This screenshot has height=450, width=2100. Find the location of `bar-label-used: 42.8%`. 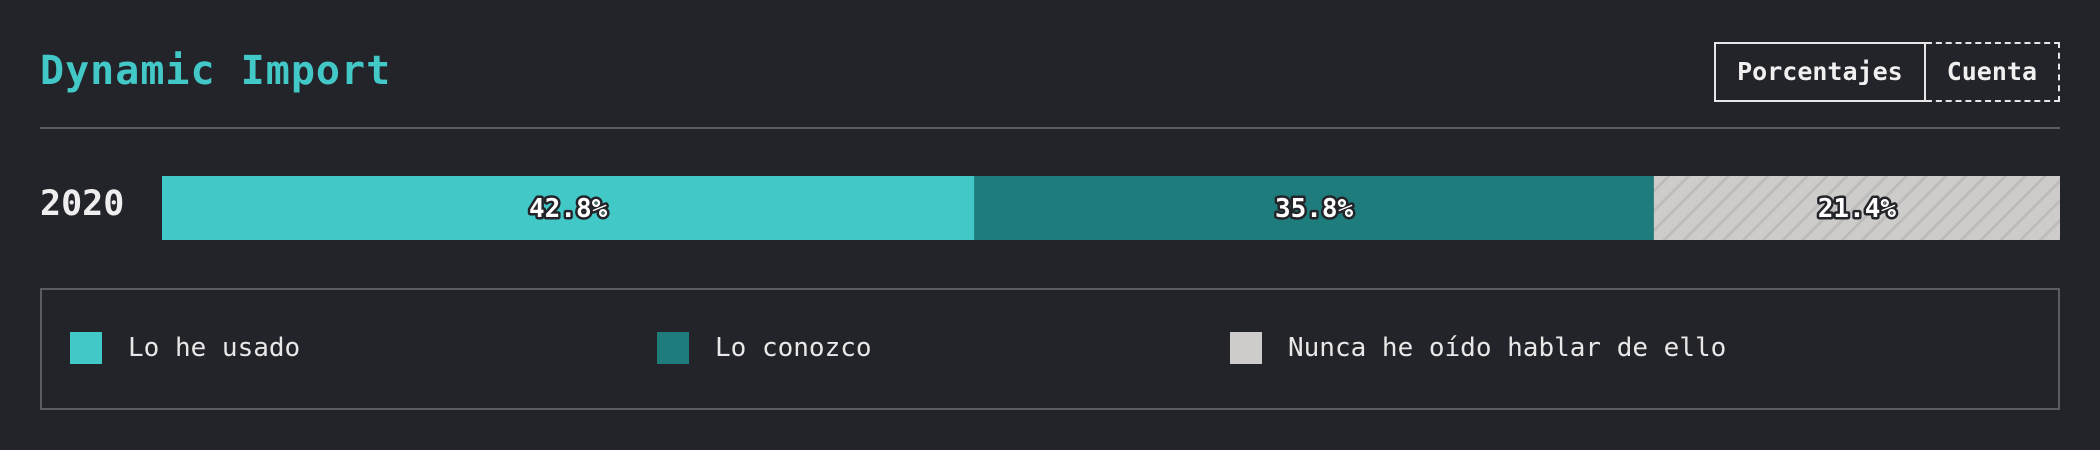

bar-label-used: 42.8% is located at coordinates (568, 209).